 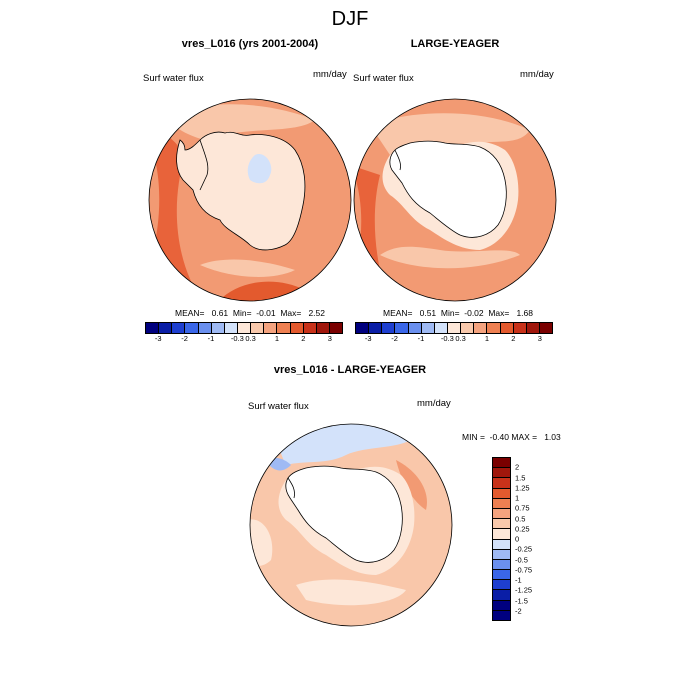 I want to click on panel1-colorbar-tick-label: 0.3, so click(x=250, y=338).